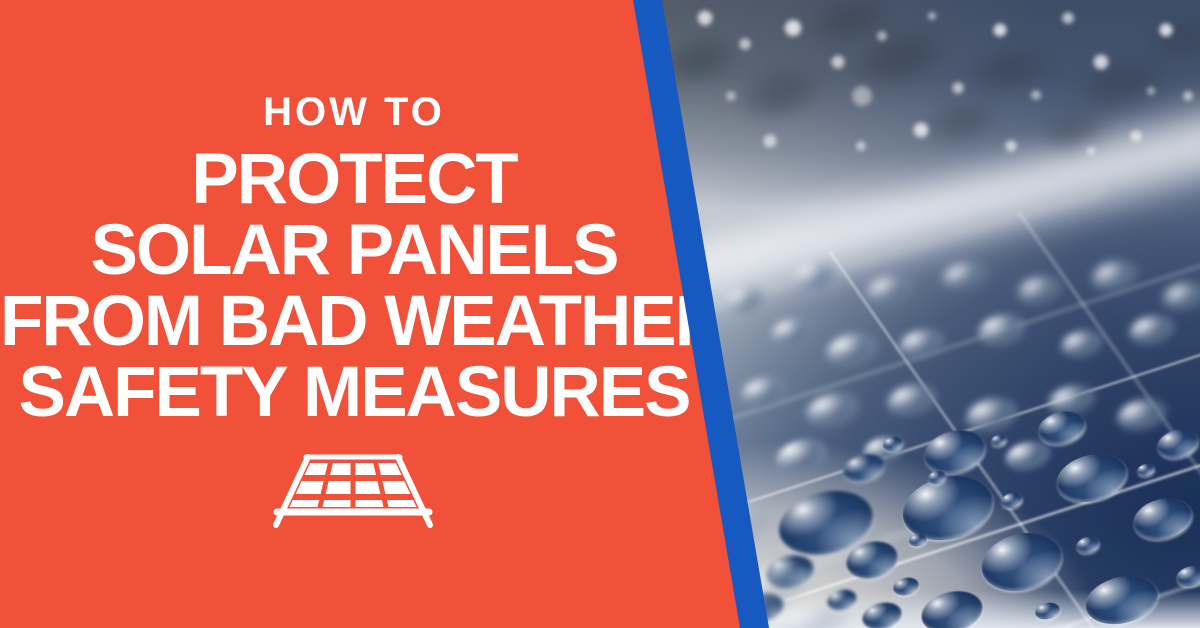 This screenshot has width=1200, height=628. What do you see at coordinates (373, 321) in the screenshot?
I see `title-line-3: FROM BAD WEATHER:` at bounding box center [373, 321].